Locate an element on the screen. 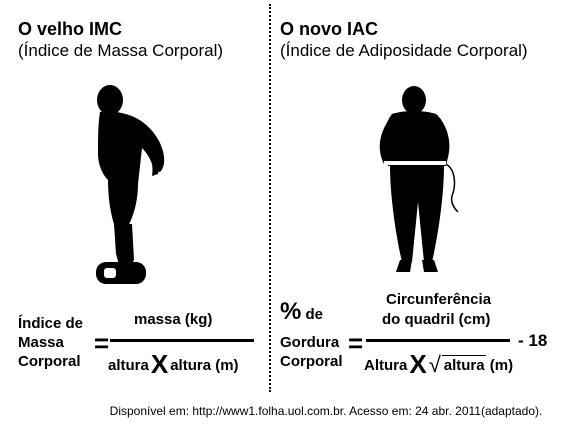 Image resolution: width=574 pixels, height=434 pixels. imc-title: O velho IMC is located at coordinates (70, 29).